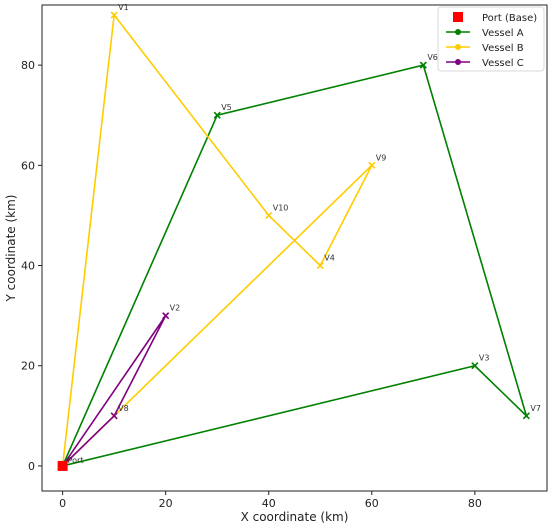 The width and height of the screenshot is (550, 527). I want to click on y-tick-label: 20, so click(28, 366).